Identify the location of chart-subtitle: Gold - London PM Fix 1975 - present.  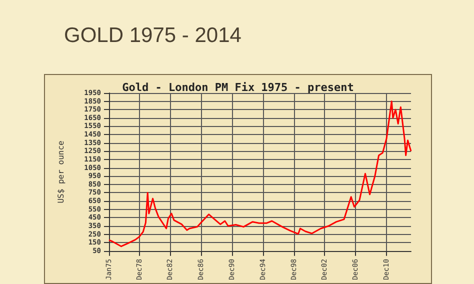
(238, 87).